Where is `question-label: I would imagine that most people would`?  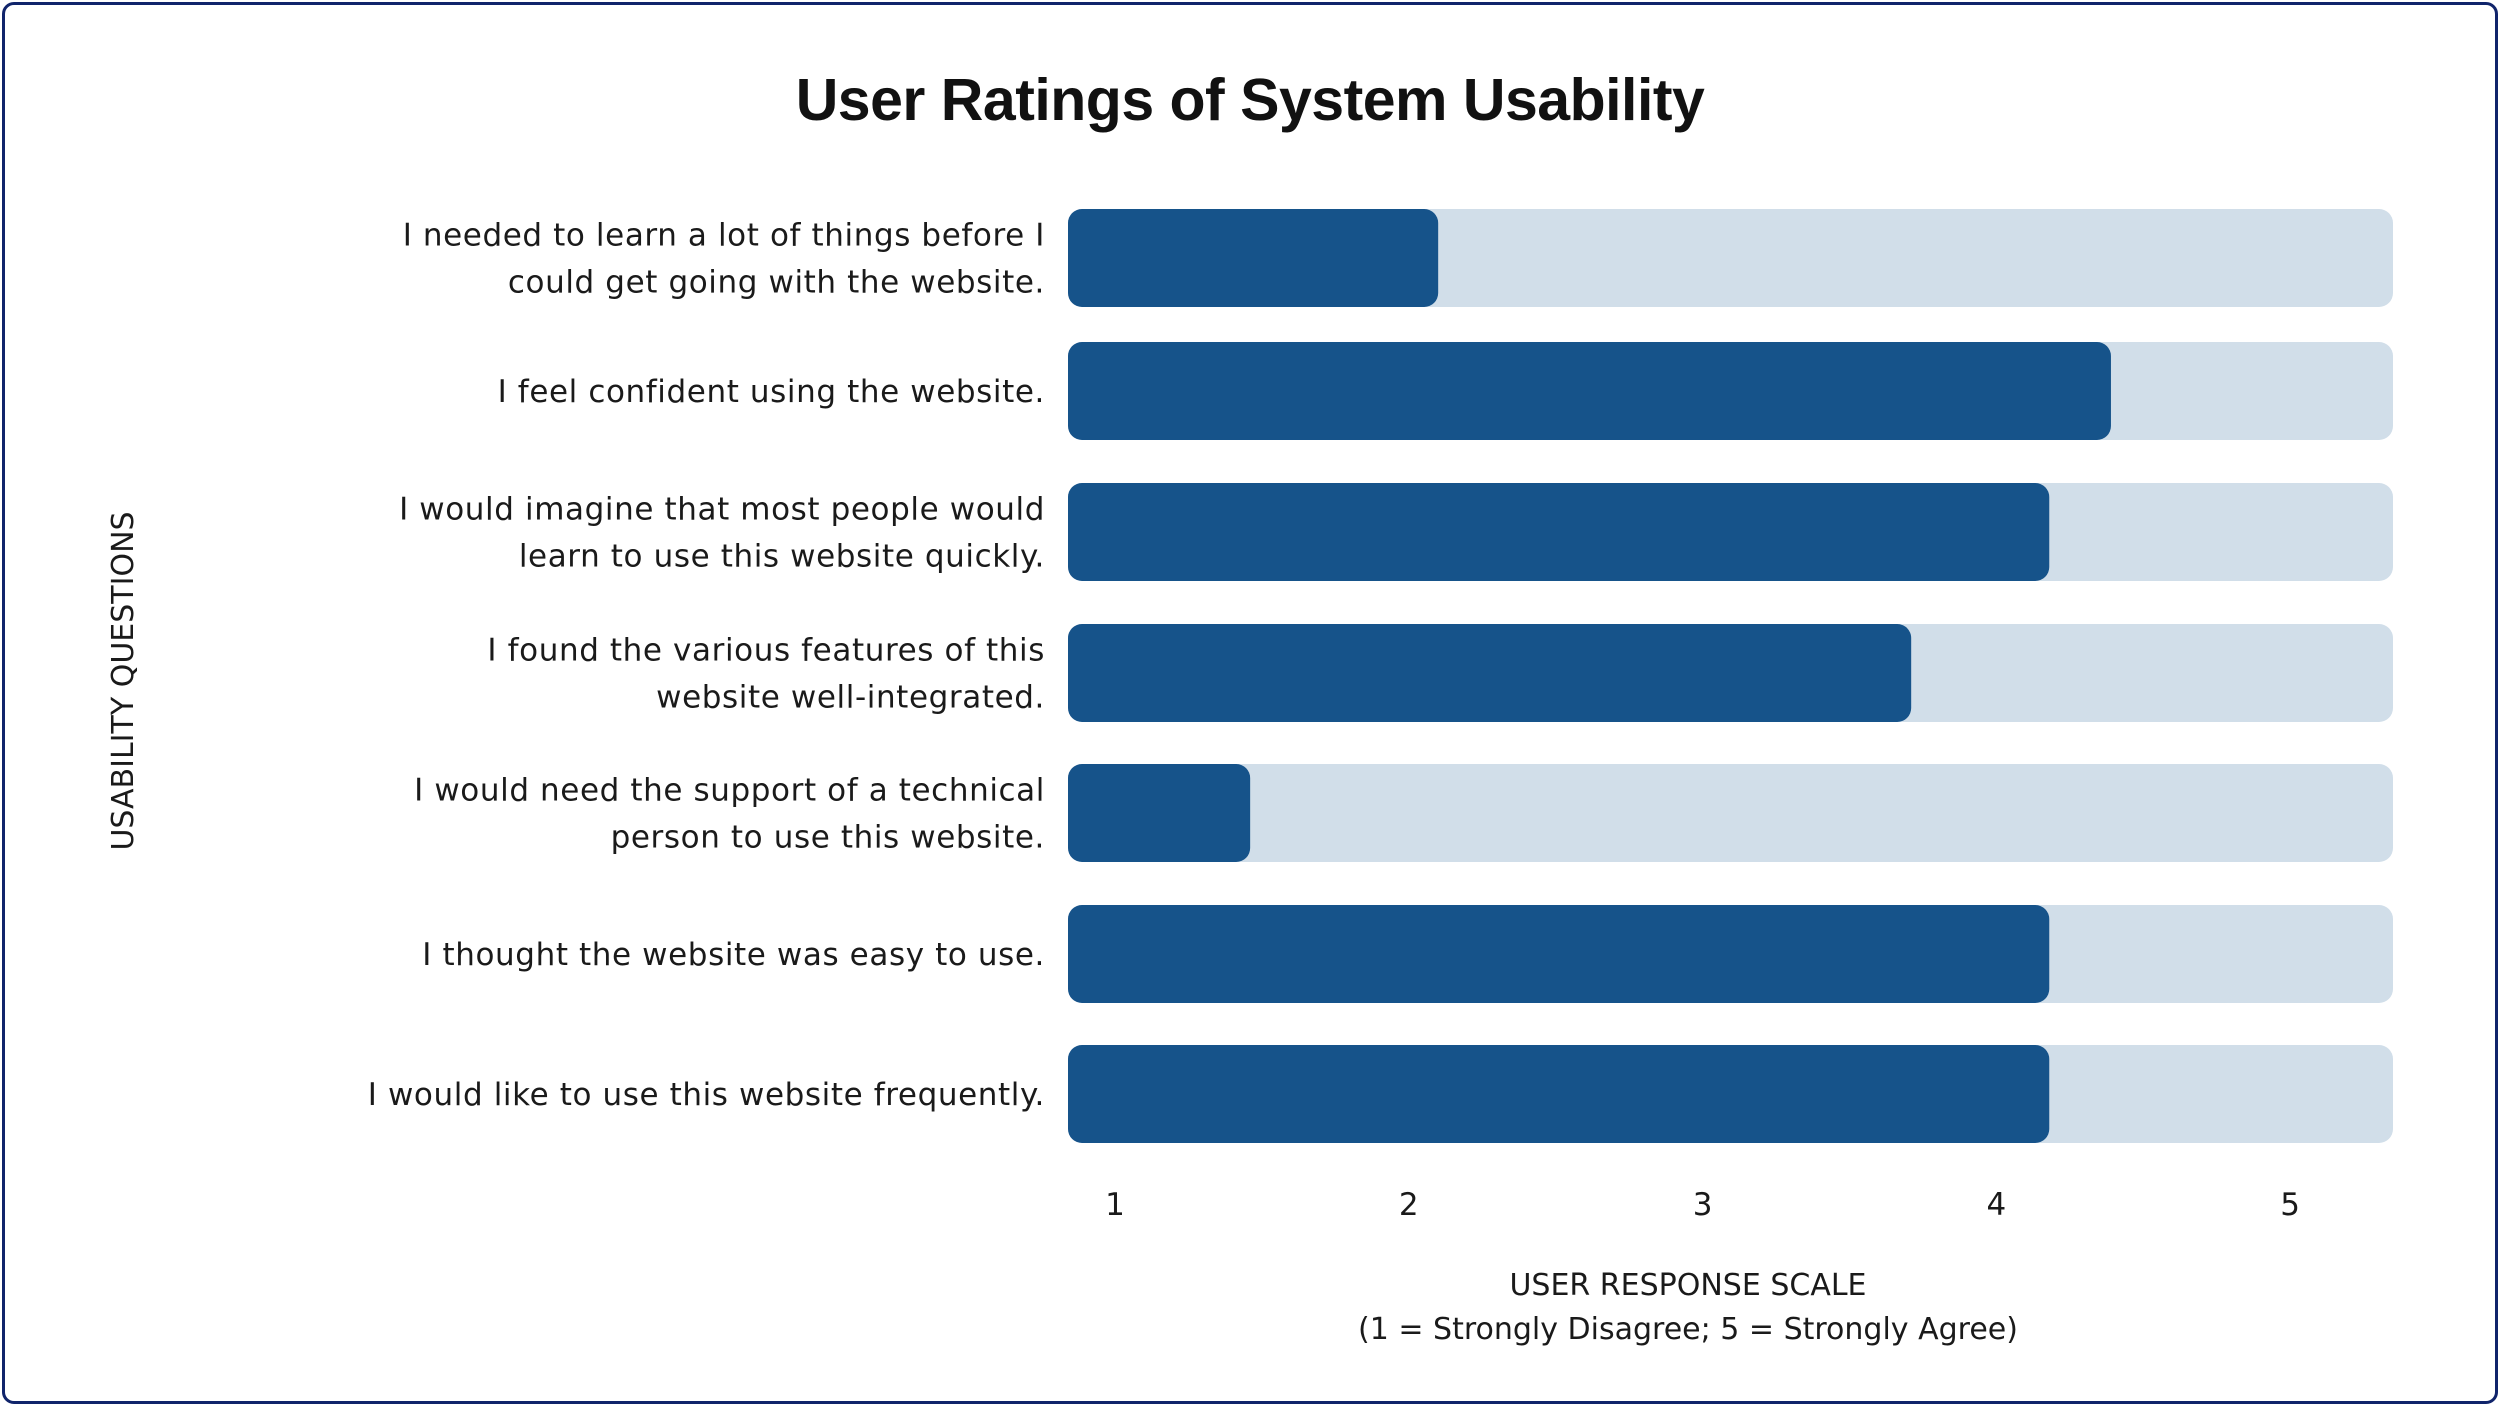 question-label: I would imagine that most people would is located at coordinates (722, 510).